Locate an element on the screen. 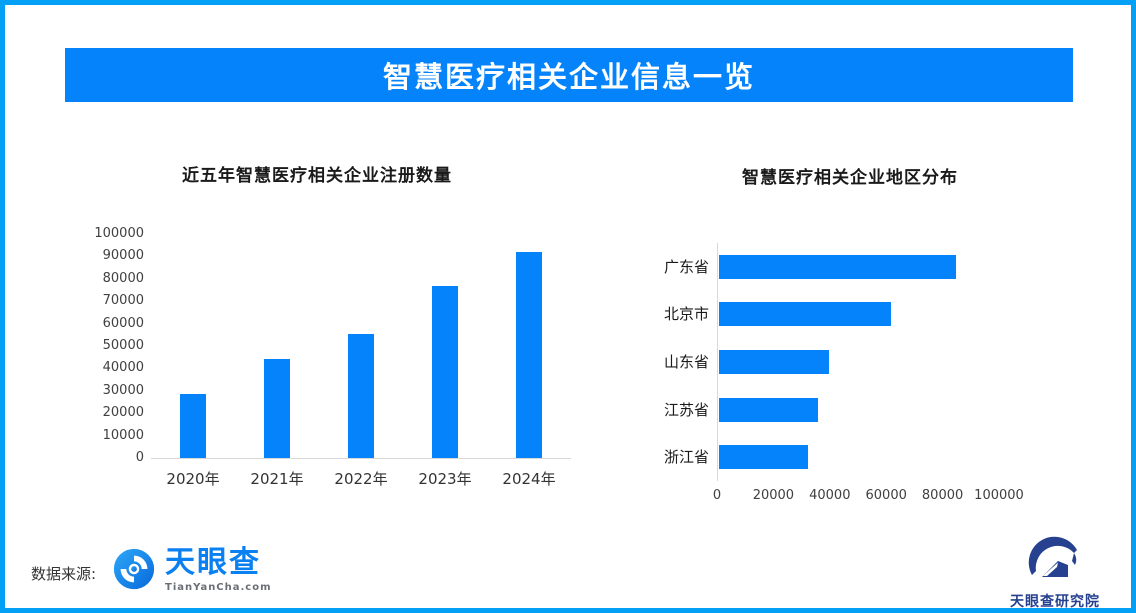 The image size is (1136, 613). left-chart-title: 近五年智慧医疗相关企业注册数量 is located at coordinates (317, 176).